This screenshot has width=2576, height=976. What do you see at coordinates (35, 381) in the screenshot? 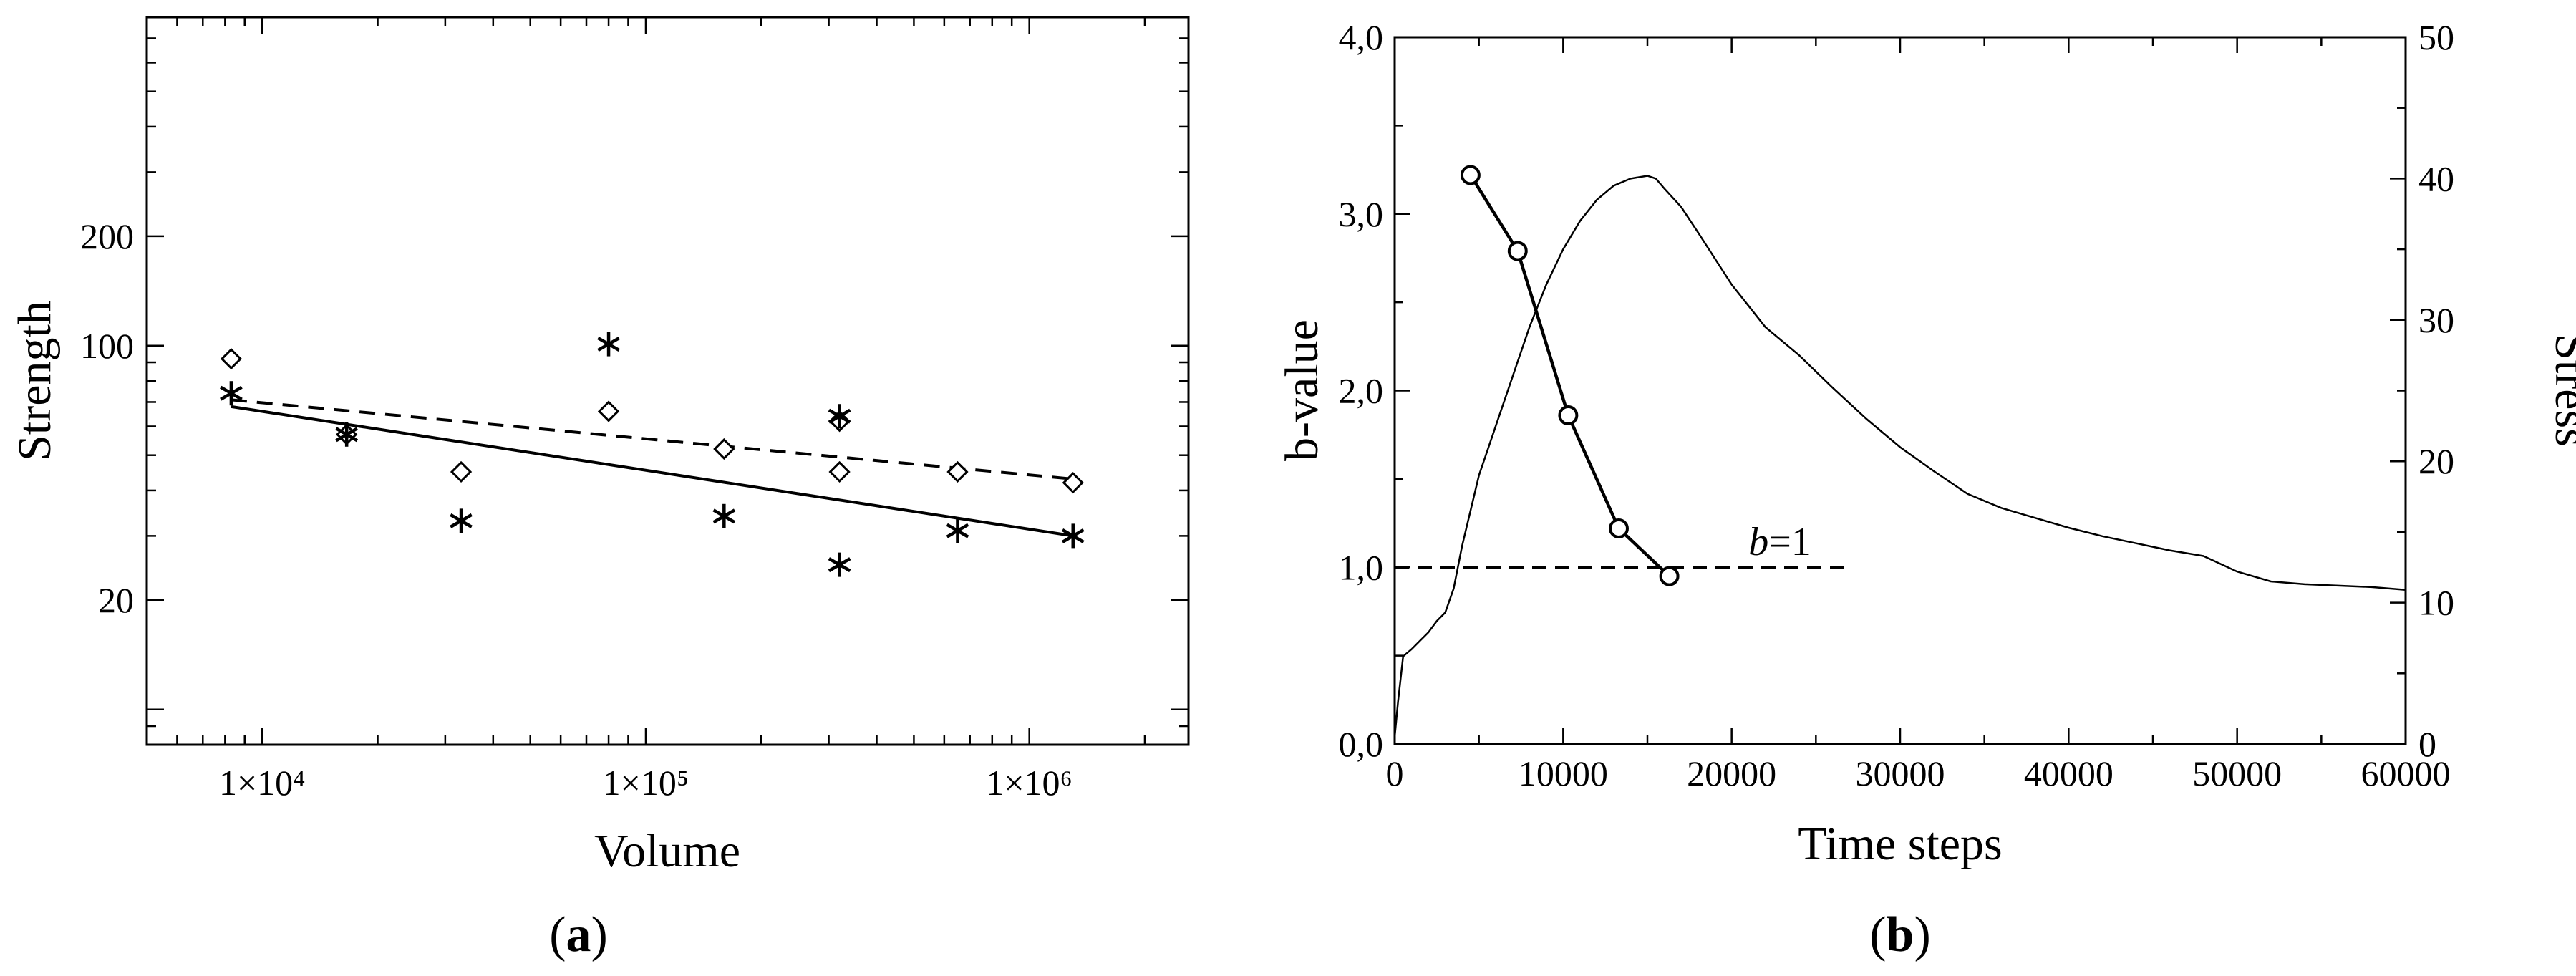
I see `panel-a-y-axis-label: Strength` at bounding box center [35, 381].